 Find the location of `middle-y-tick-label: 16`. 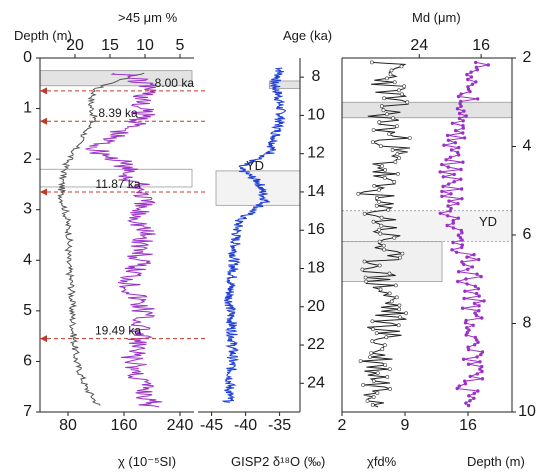

middle-y-tick-label: 16 is located at coordinates (316, 229).